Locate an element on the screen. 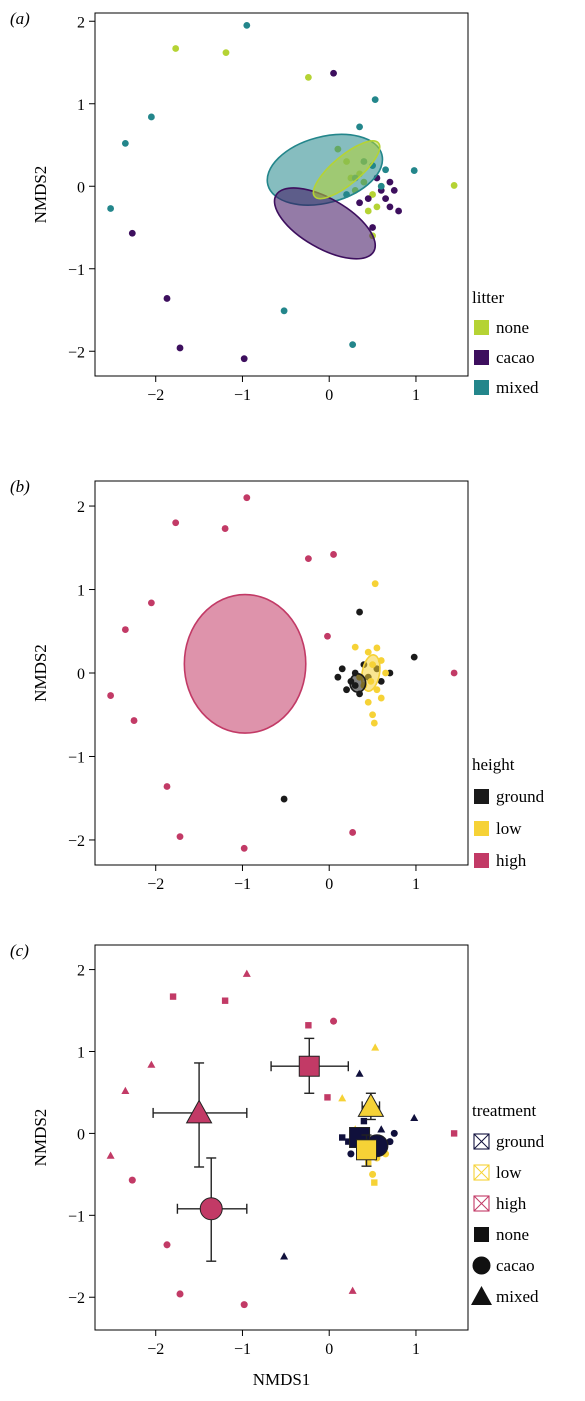 This screenshot has width=585, height=1401. centroid-low-mixed is located at coordinates (371, 1104).